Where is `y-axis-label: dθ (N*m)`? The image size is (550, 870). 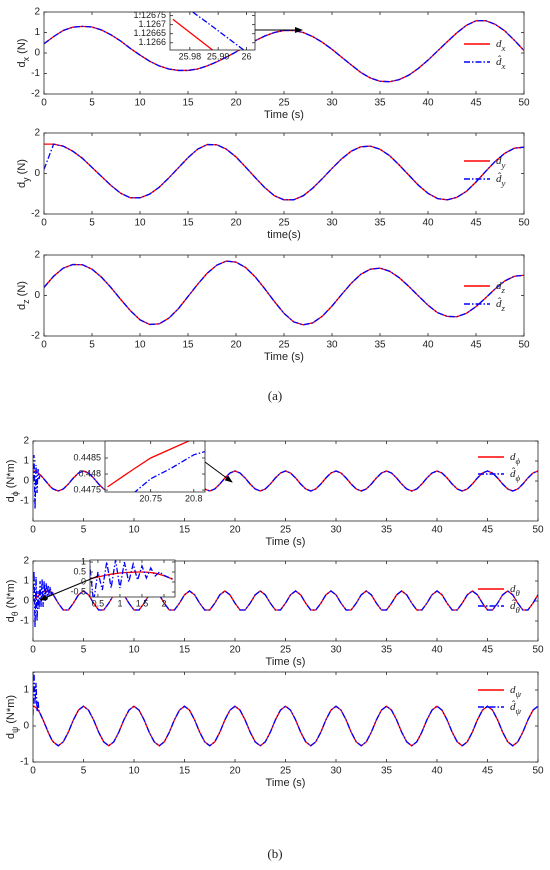
y-axis-label: dθ (N*m) is located at coordinates (12, 601).